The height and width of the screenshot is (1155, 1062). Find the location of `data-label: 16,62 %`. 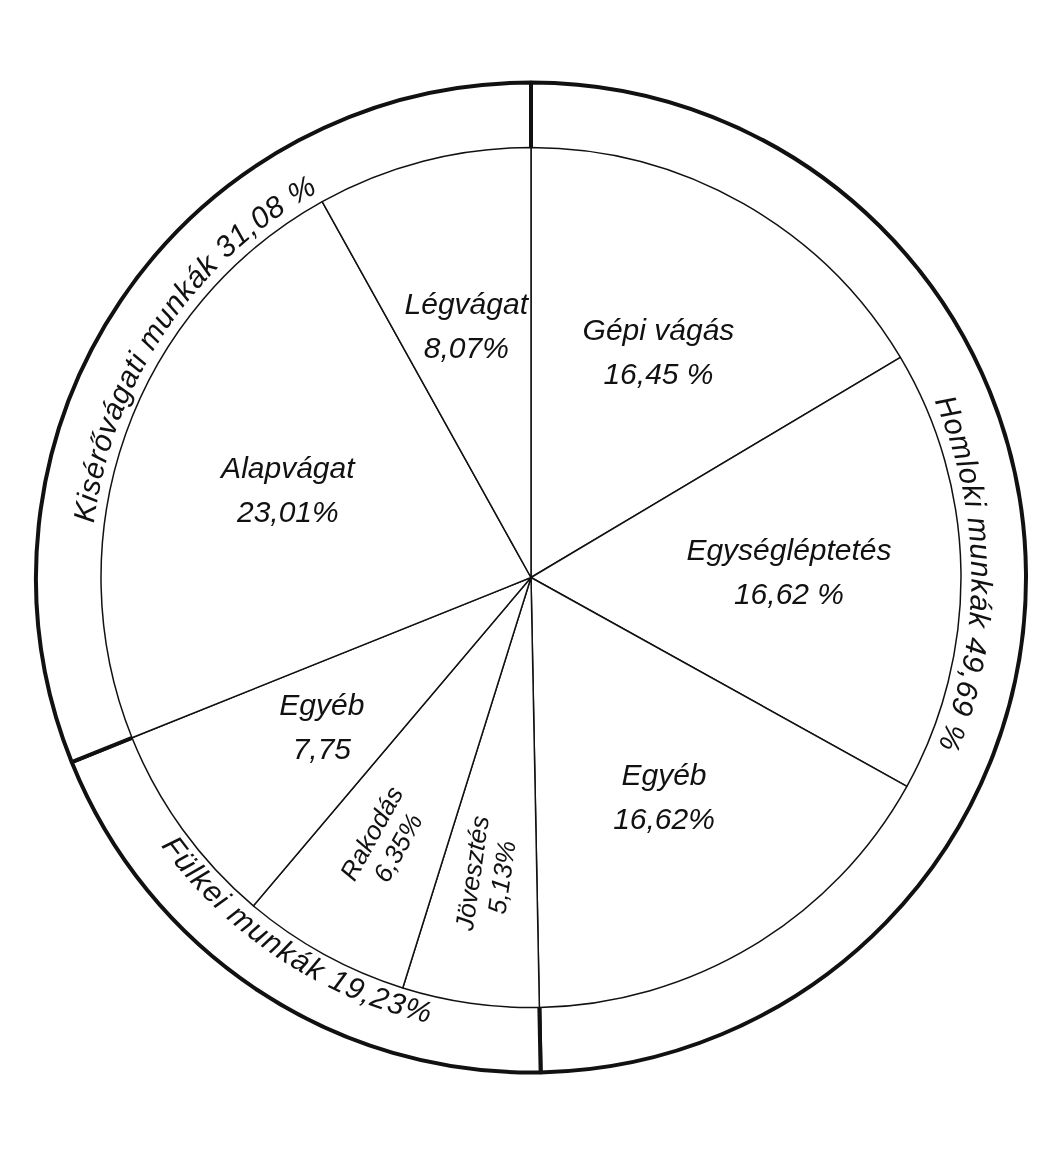

data-label: 16,62 % is located at coordinates (789, 593).